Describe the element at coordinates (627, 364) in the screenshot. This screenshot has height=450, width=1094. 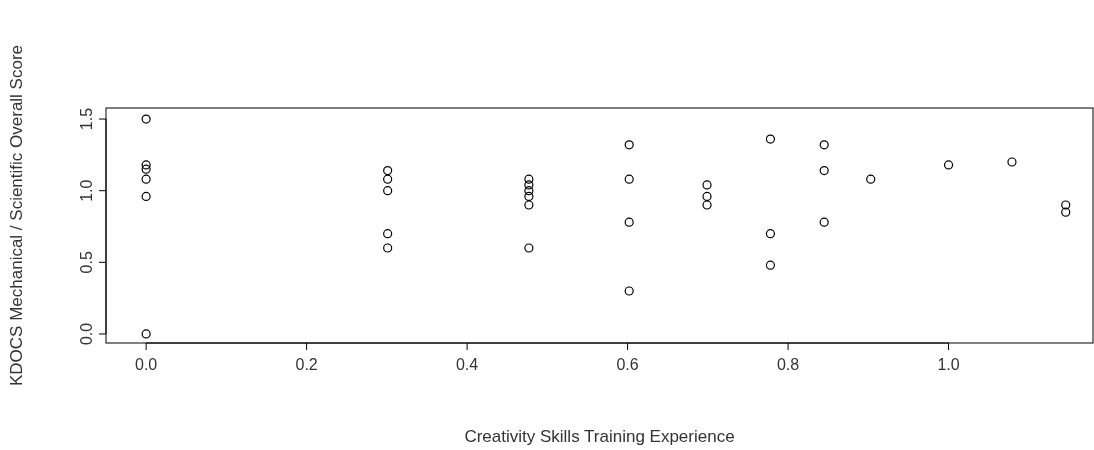
I see `x-tick-label: 0.6` at that location.